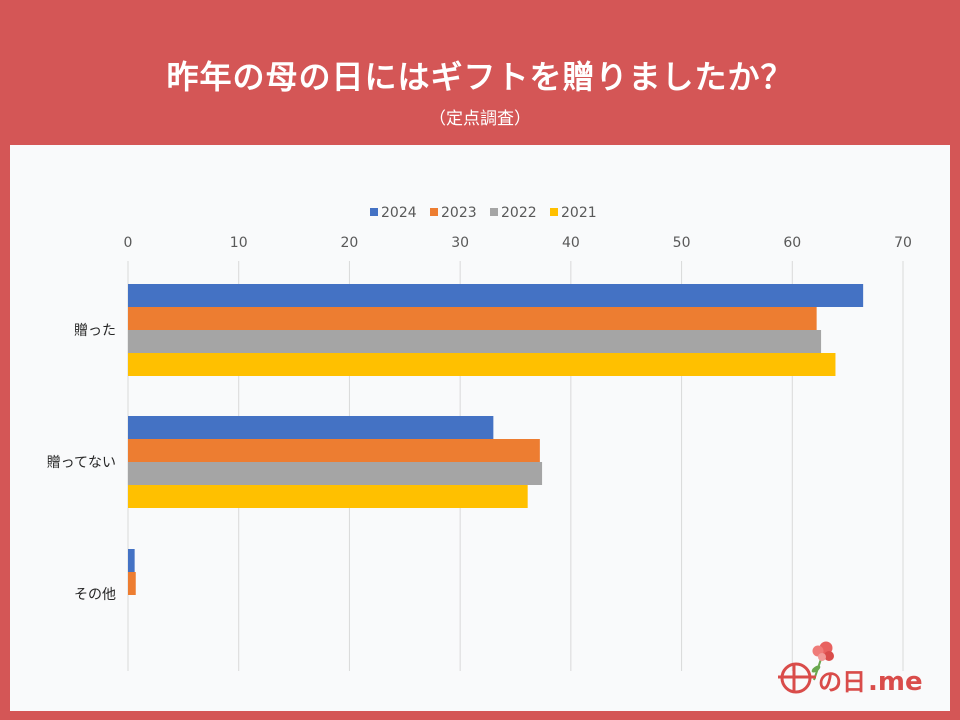 This screenshot has height=720, width=960. What do you see at coordinates (350, 243) in the screenshot?
I see `x-tick-label: 20` at bounding box center [350, 243].